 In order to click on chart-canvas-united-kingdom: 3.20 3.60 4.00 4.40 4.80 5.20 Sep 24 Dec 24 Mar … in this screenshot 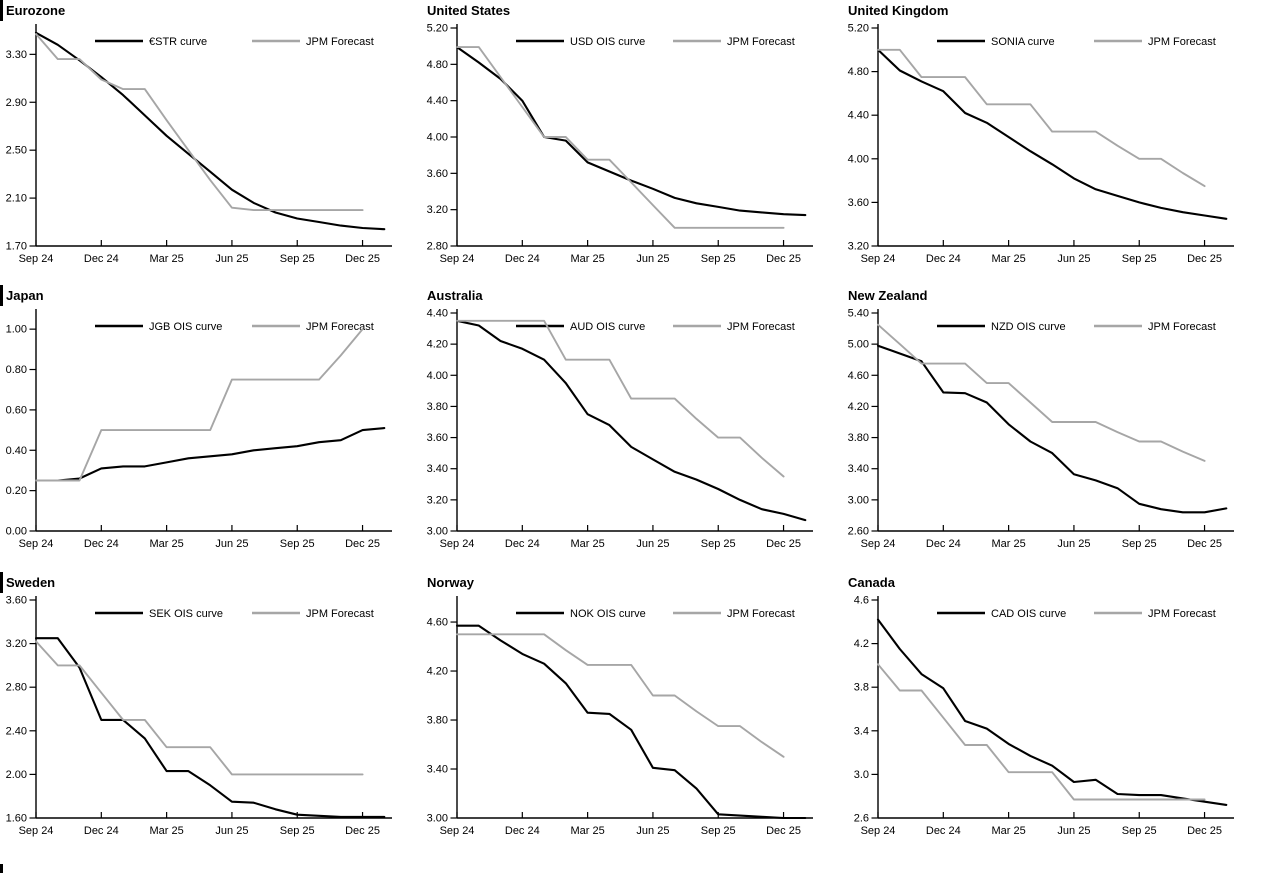, I will do `click(1041, 144)`.